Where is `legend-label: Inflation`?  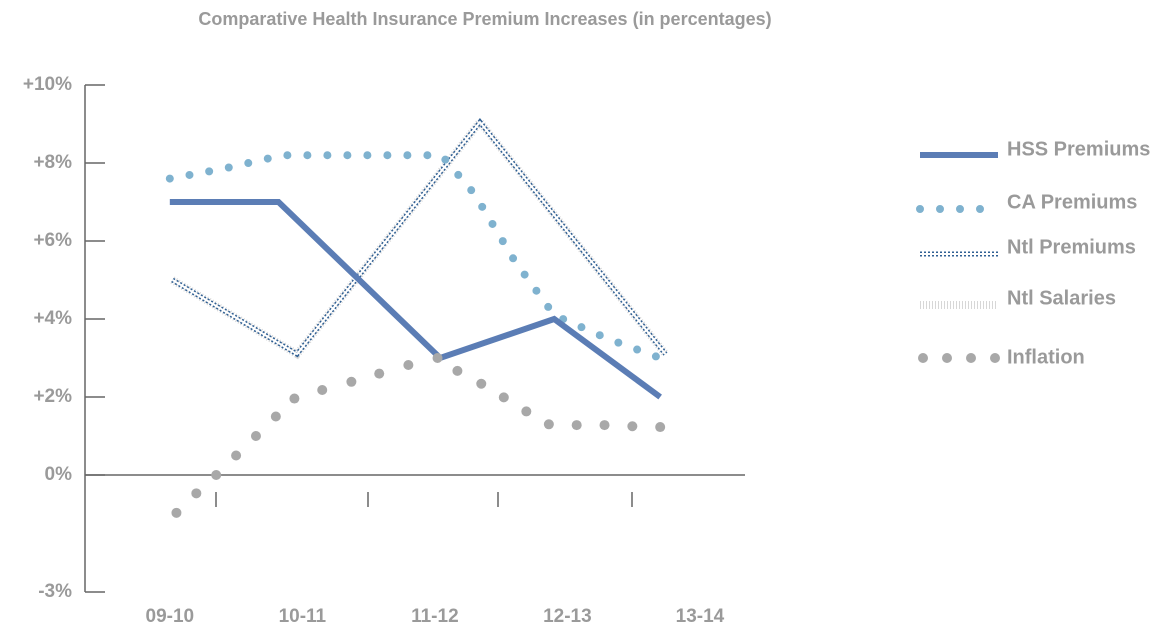
legend-label: Inflation is located at coordinates (1046, 357).